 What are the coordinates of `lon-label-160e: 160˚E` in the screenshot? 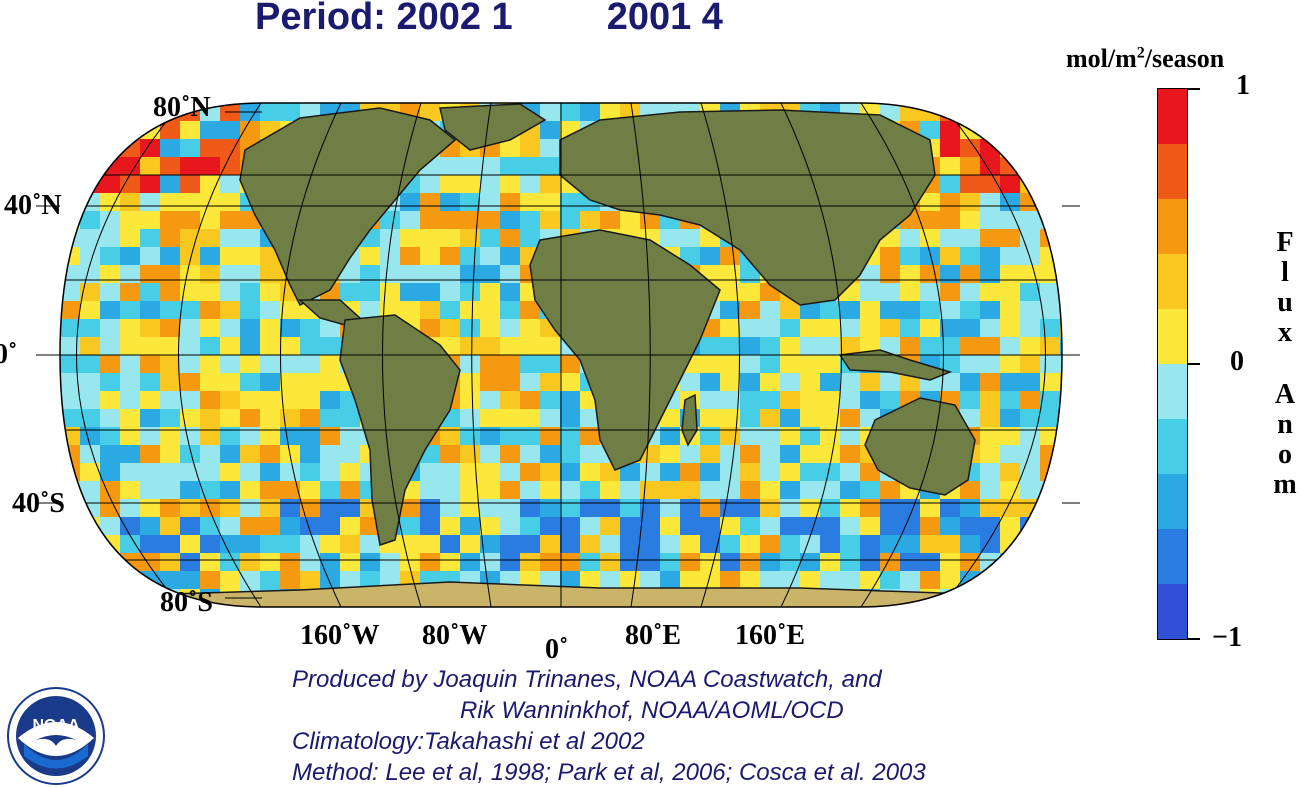 It's located at (770, 635).